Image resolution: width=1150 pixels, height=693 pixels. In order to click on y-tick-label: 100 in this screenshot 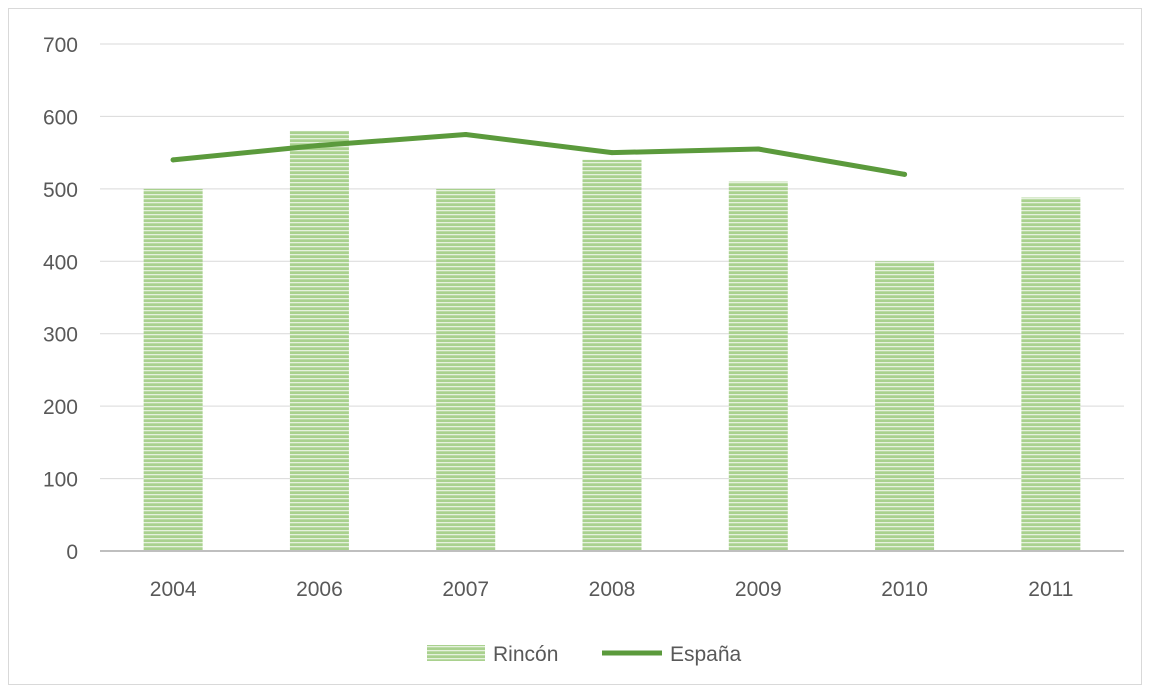, I will do `click(60, 480)`.